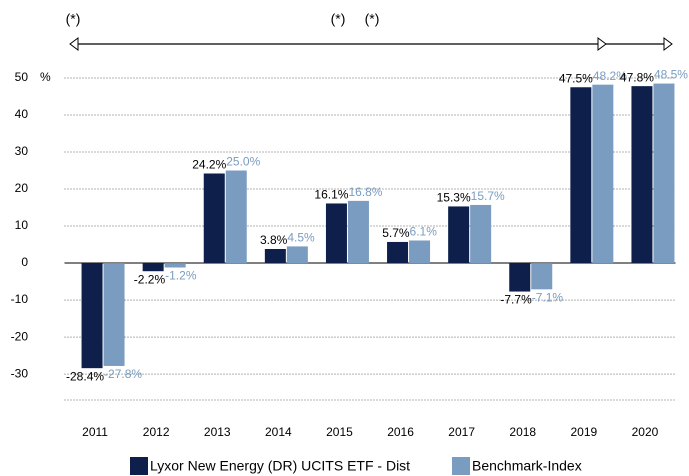  Describe the element at coordinates (20, 373) in the screenshot. I see `y-tick-label: -30` at that location.